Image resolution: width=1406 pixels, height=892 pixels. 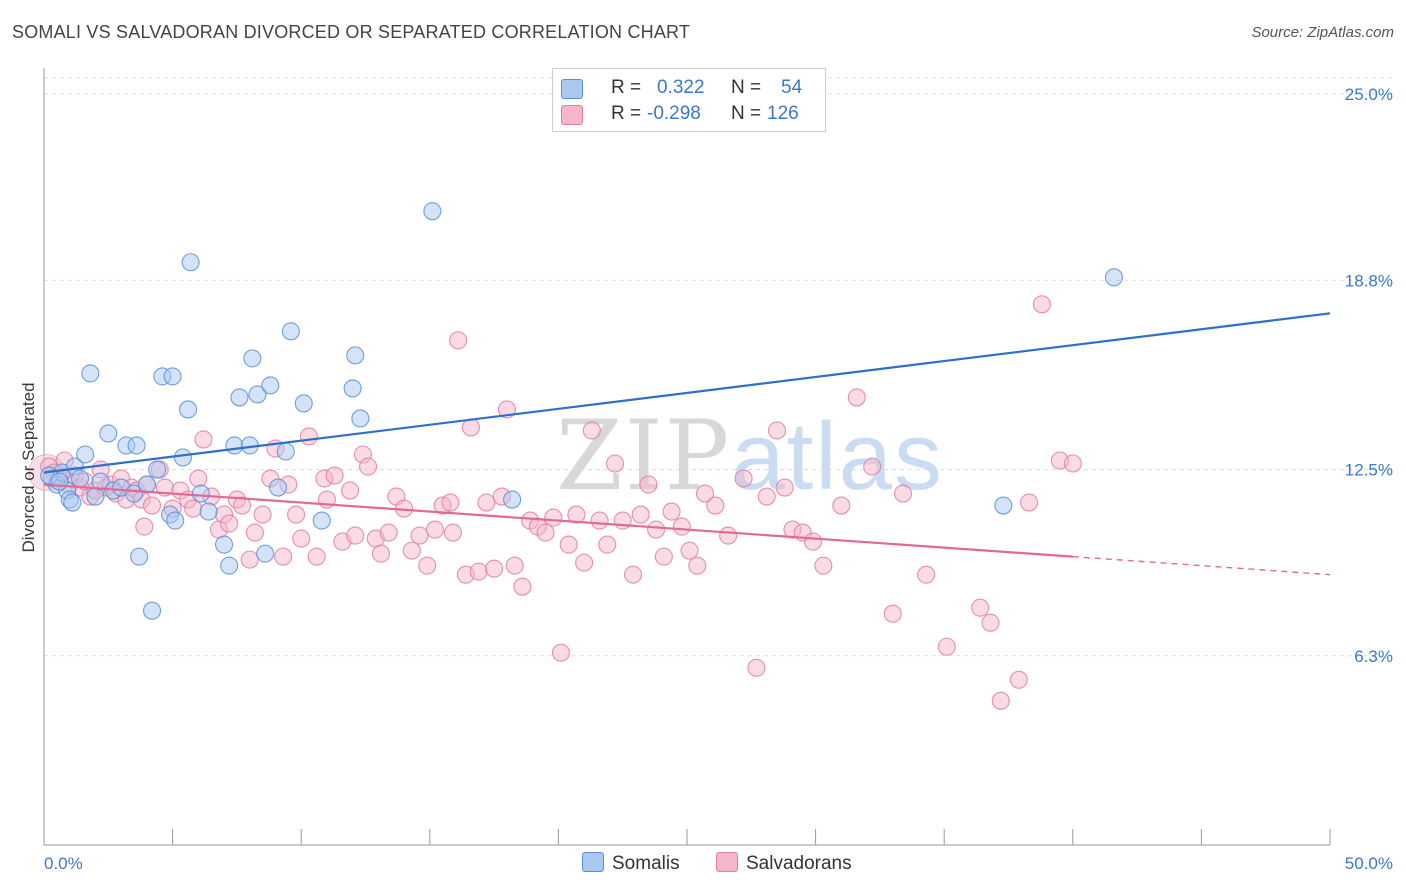 What do you see at coordinates (783, 113) in the screenshot?
I see `salvadoran-n-value: 126` at bounding box center [783, 113].